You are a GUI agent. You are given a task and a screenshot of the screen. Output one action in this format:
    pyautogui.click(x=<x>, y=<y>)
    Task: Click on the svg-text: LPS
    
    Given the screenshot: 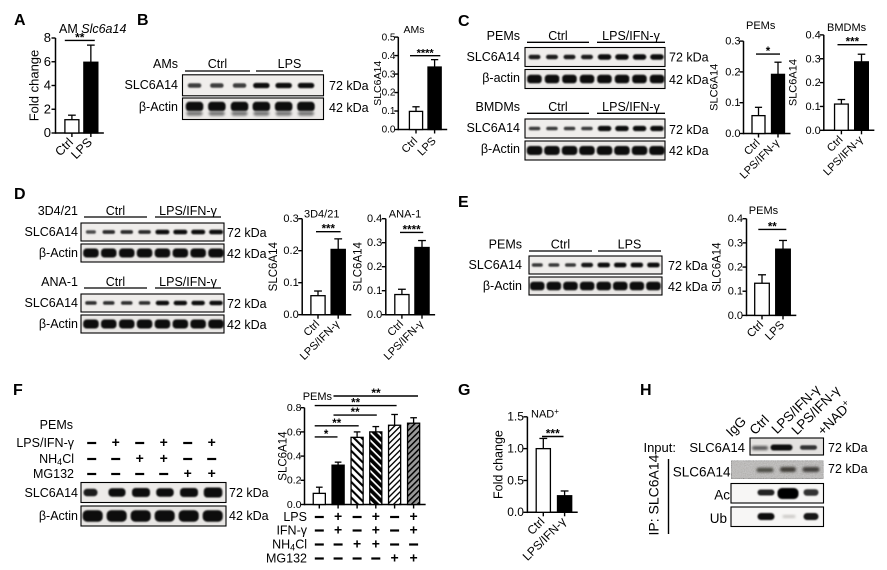 What is the action you would take?
    pyautogui.click(x=295, y=517)
    